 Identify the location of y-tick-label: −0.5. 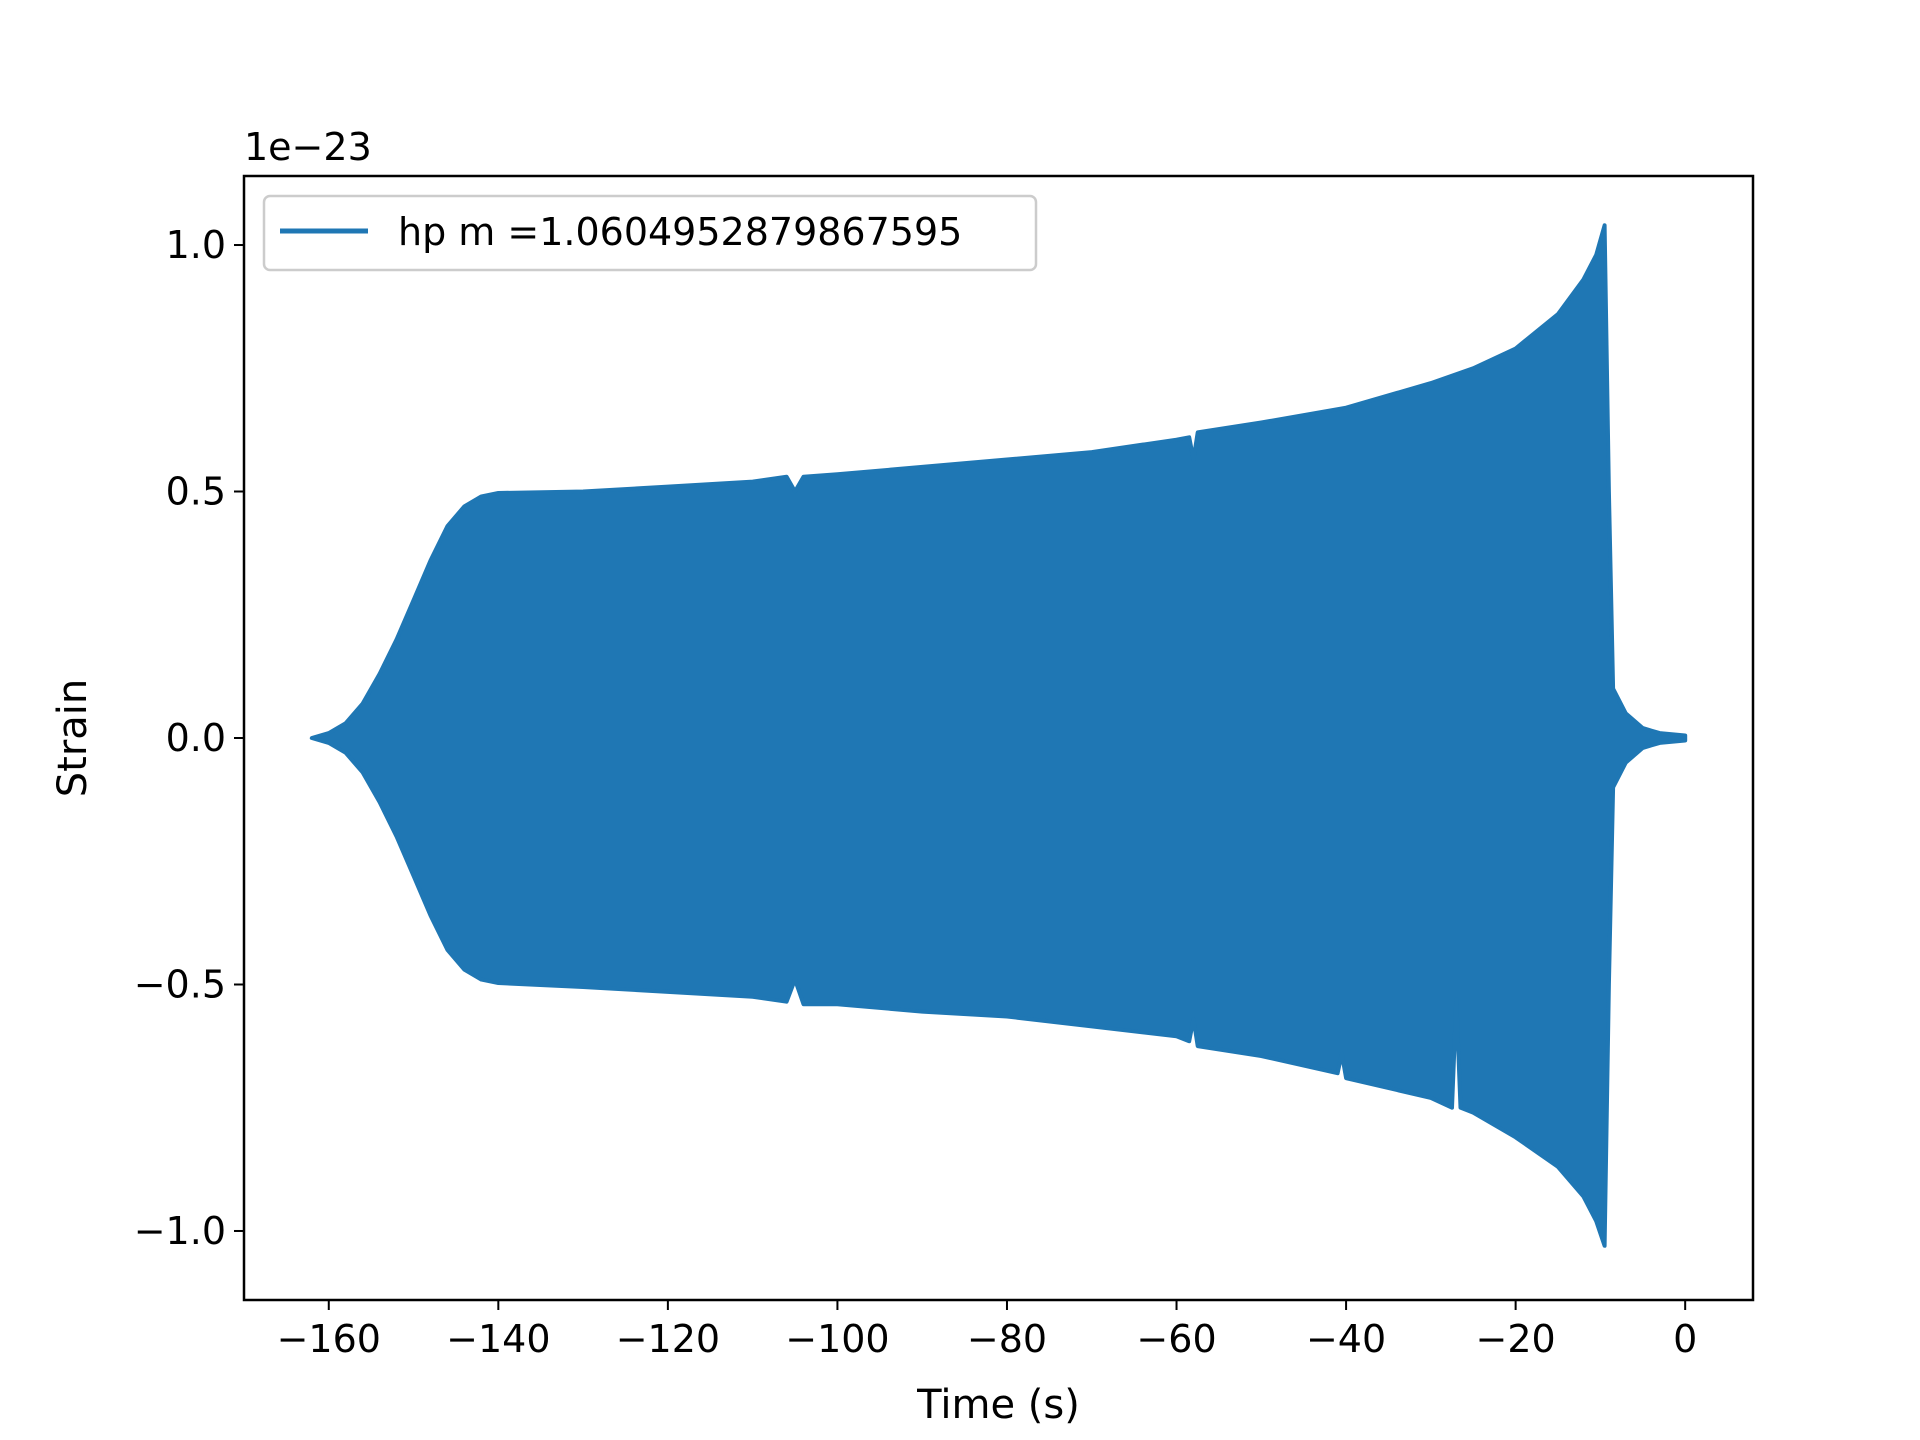
(180, 984).